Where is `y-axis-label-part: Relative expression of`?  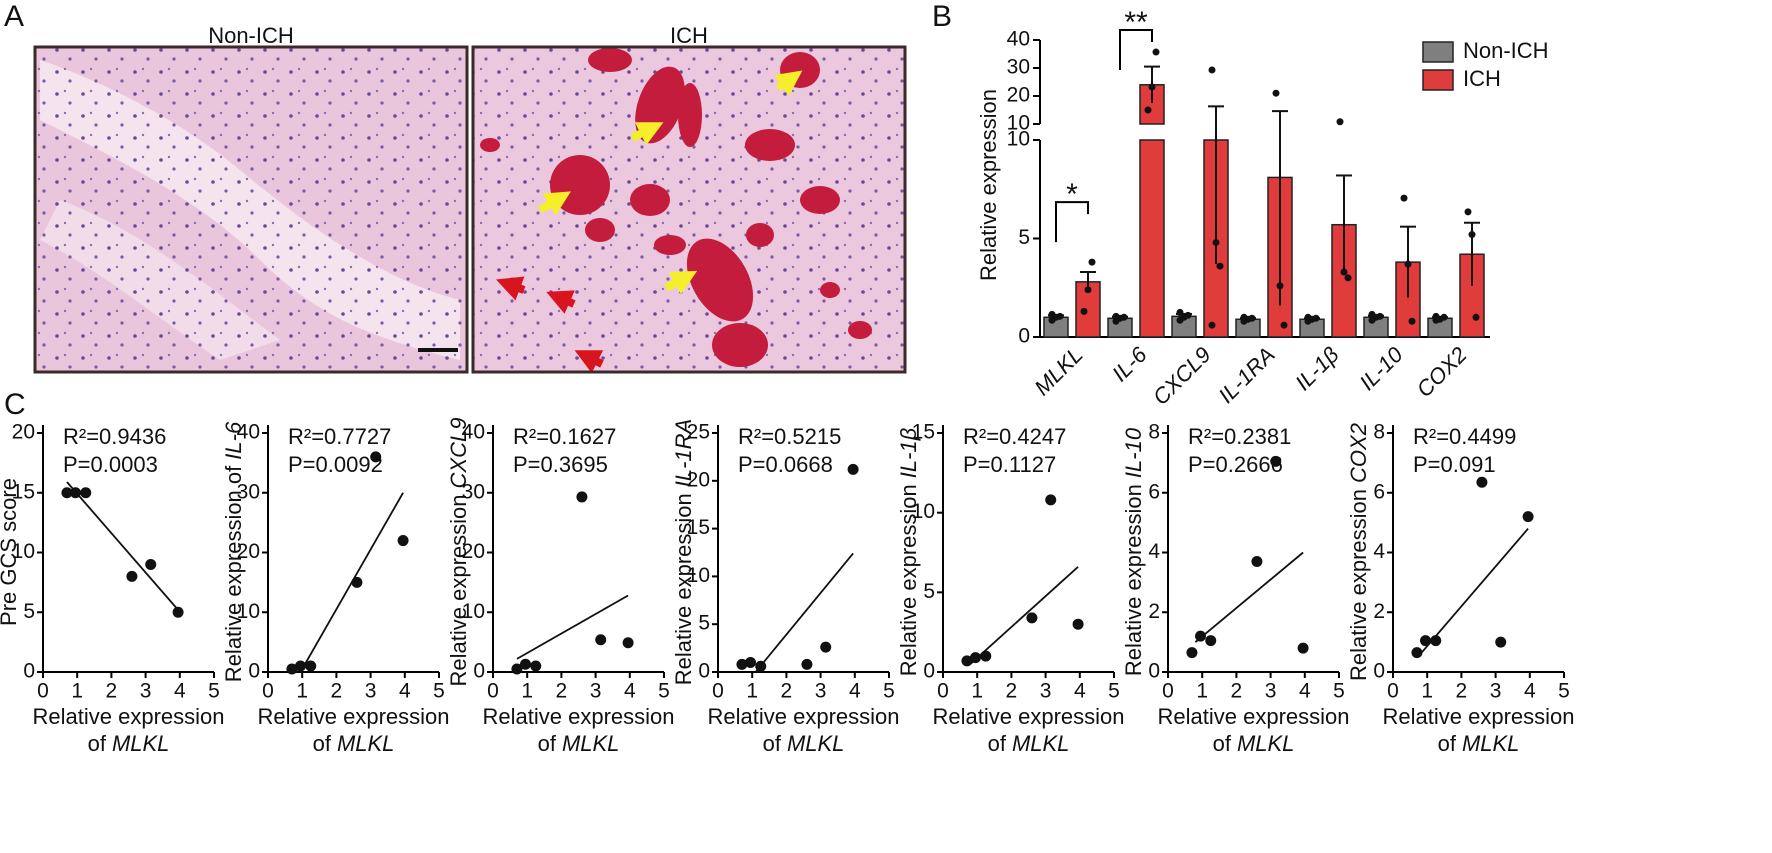 y-axis-label-part: Relative expression of is located at coordinates (233, 573).